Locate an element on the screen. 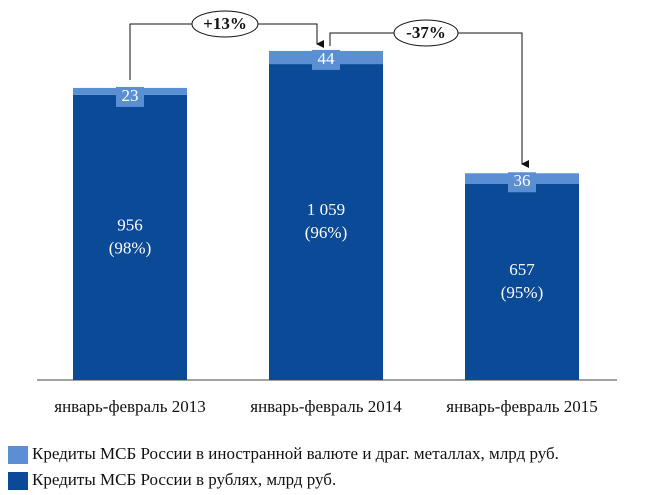  data-label: 23 is located at coordinates (130, 95).